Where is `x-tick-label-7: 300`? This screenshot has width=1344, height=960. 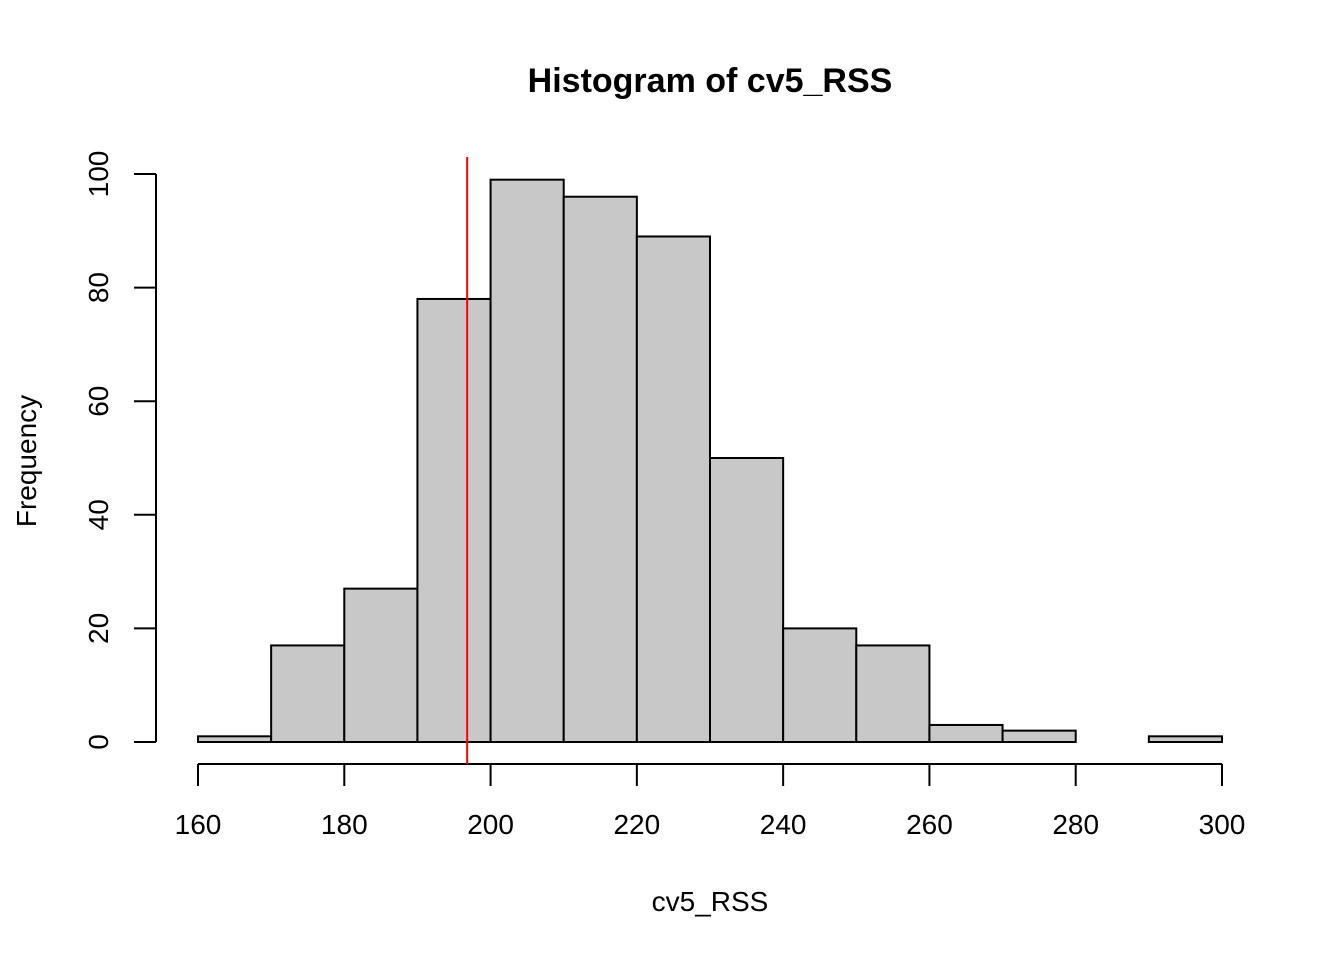 x-tick-label-7: 300 is located at coordinates (1222, 824).